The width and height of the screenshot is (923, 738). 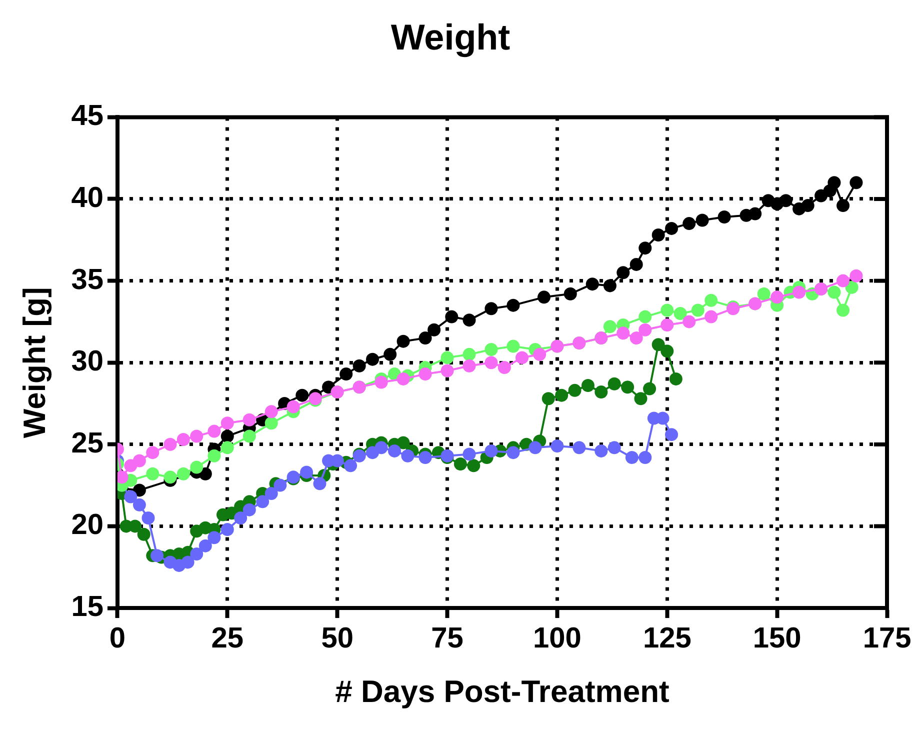 I want to click on x-tick-label: 75, so click(x=447, y=638).